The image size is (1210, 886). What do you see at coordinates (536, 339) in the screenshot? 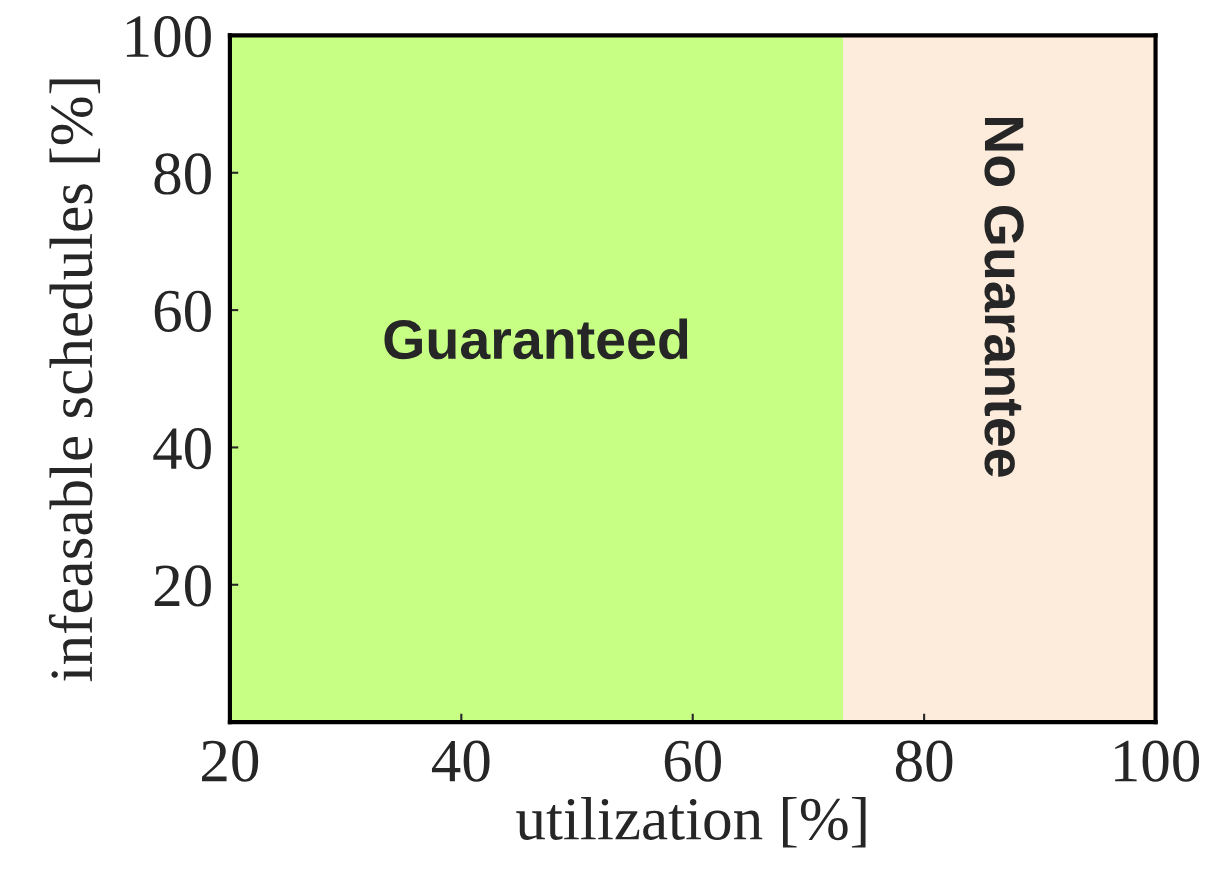
I see `series-label: Guaranteed` at bounding box center [536, 339].